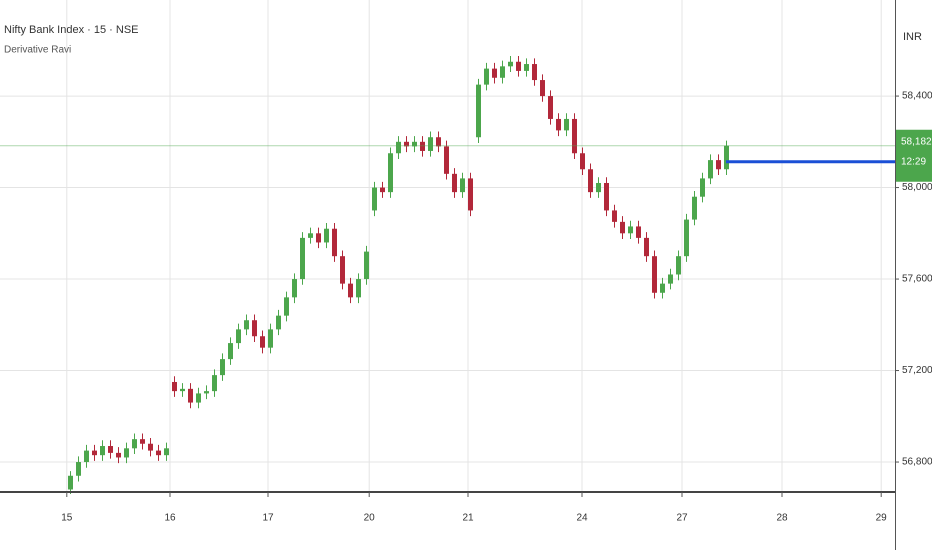 This screenshot has height=550, width=932. Describe the element at coordinates (882, 518) in the screenshot. I see `x-tick-label: 29` at that location.